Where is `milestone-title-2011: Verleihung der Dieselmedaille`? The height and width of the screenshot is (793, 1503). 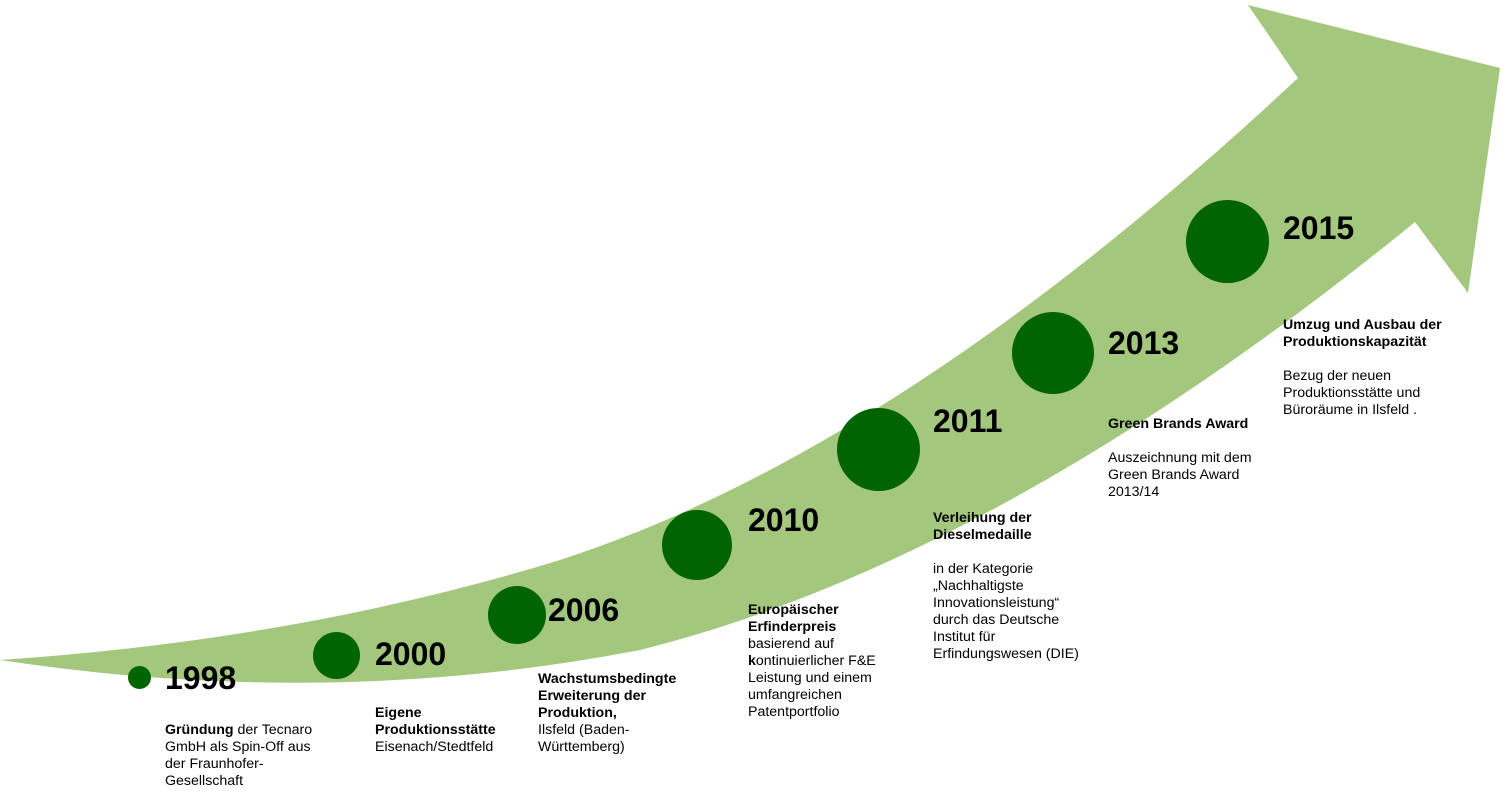 milestone-title-2011: Verleihung der Dieselmedaille is located at coordinates (982, 526).